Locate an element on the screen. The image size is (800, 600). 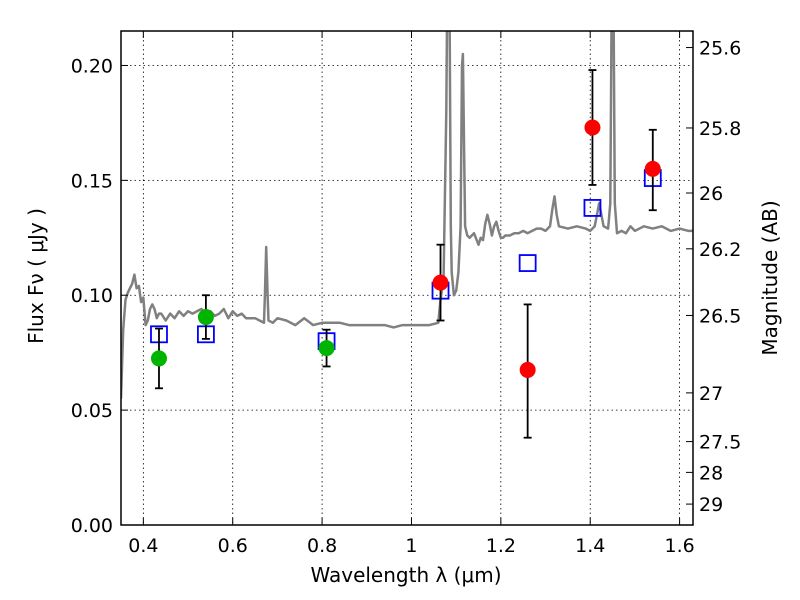
y2-tick-label: 25.6 is located at coordinates (720, 49).